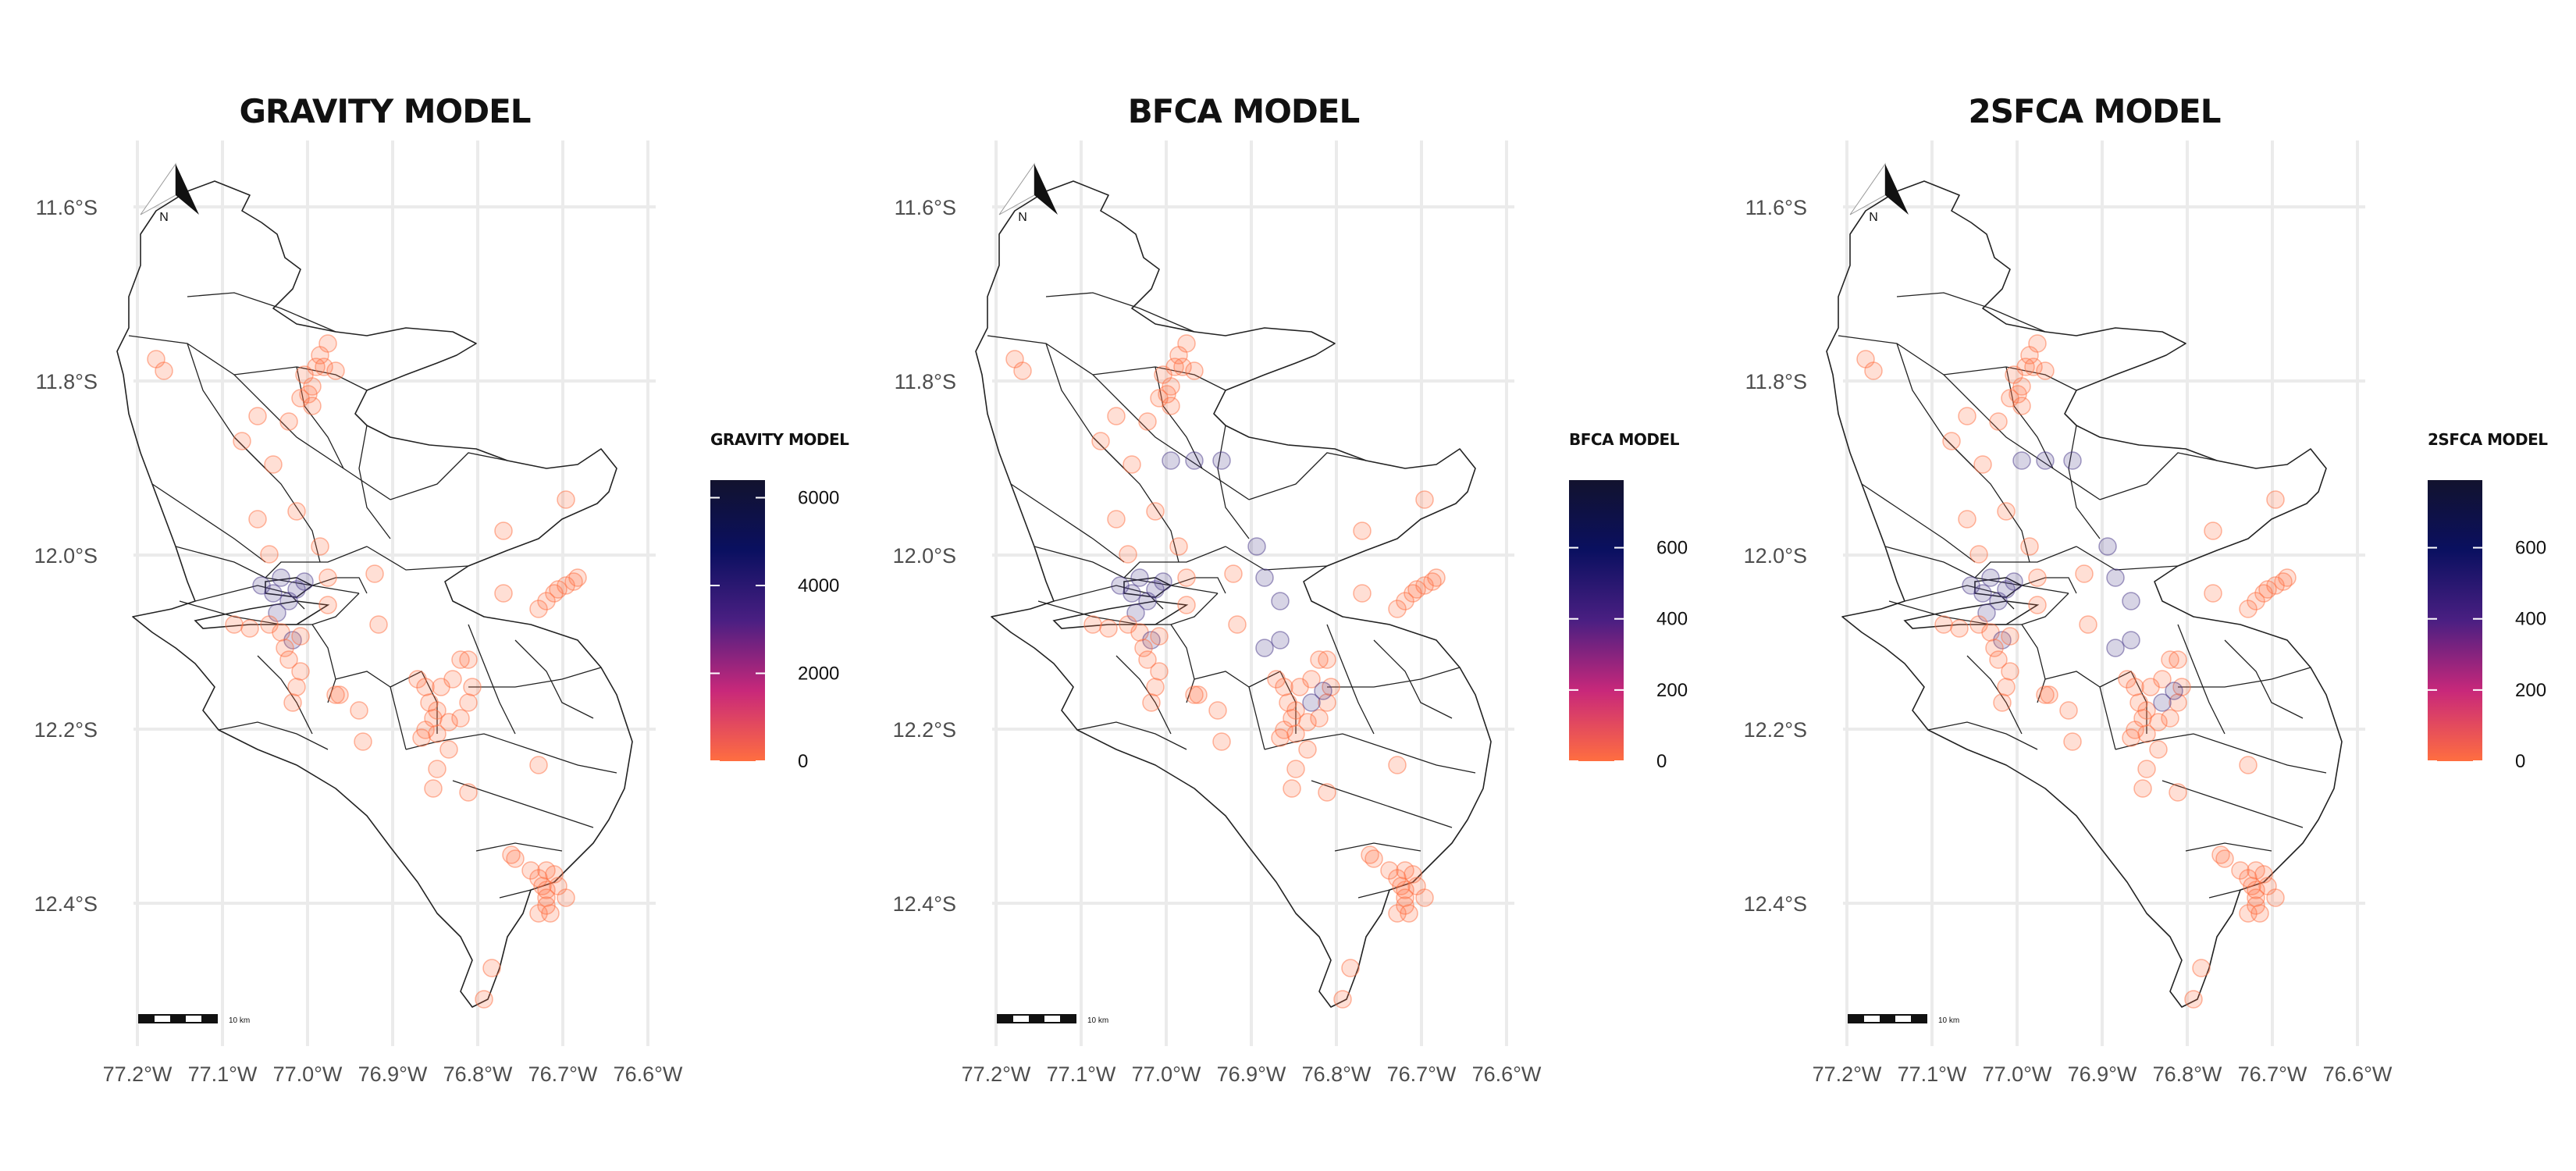 The image size is (2576, 1171). What do you see at coordinates (384, 111) in the screenshot?
I see `panel-title: GRAVITY MODEL` at bounding box center [384, 111].